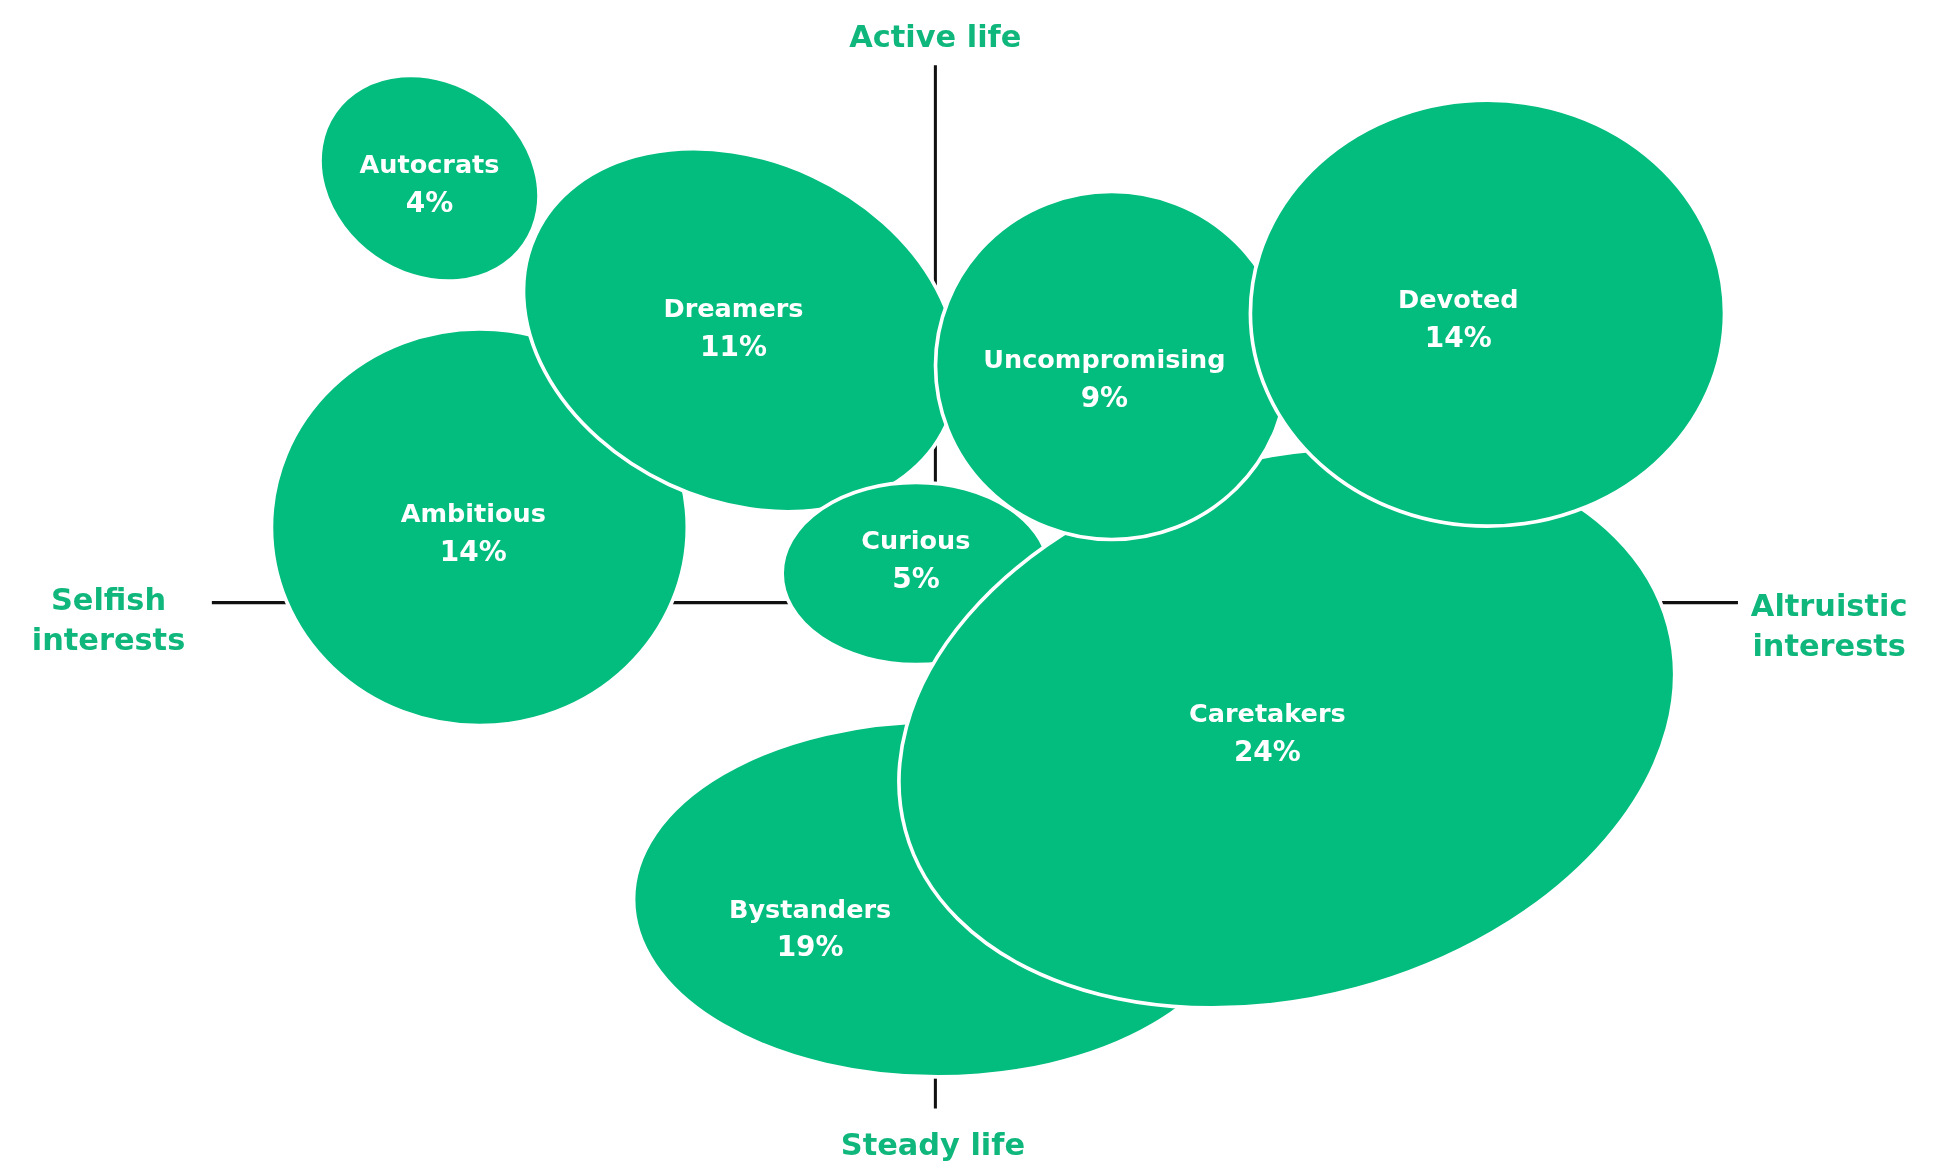 The width and height of the screenshot is (1934, 1170). I want to click on category-label: Dreamers, so click(733, 307).